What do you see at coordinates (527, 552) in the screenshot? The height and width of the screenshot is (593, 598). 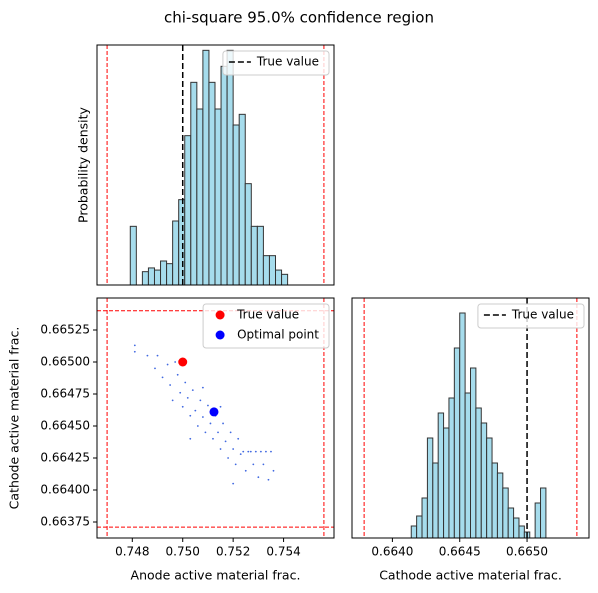 I see `x-tick-label: 0.6650` at bounding box center [527, 552].